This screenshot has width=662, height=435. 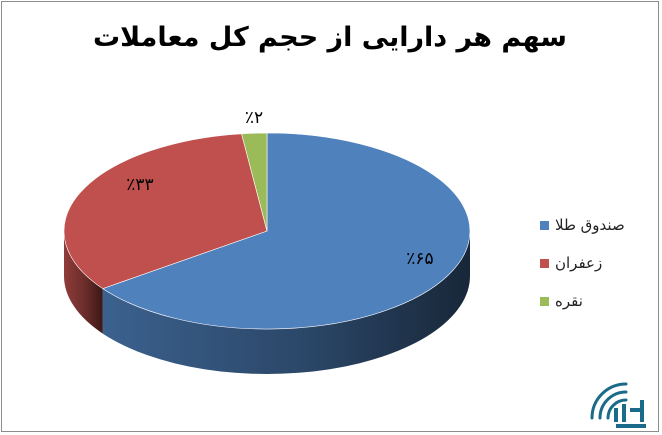 What do you see at coordinates (569, 301) in the screenshot?
I see `legend-label-silver: نقره` at bounding box center [569, 301].